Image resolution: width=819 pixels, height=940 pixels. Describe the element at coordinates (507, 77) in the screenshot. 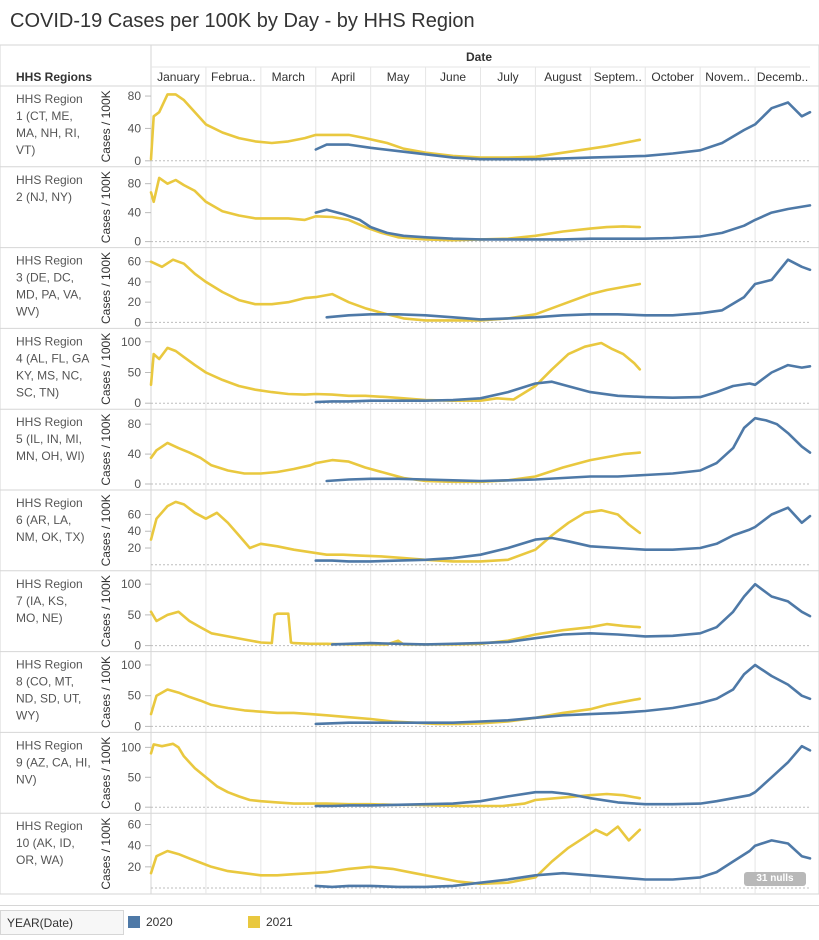

I see `month-label: July` at that location.